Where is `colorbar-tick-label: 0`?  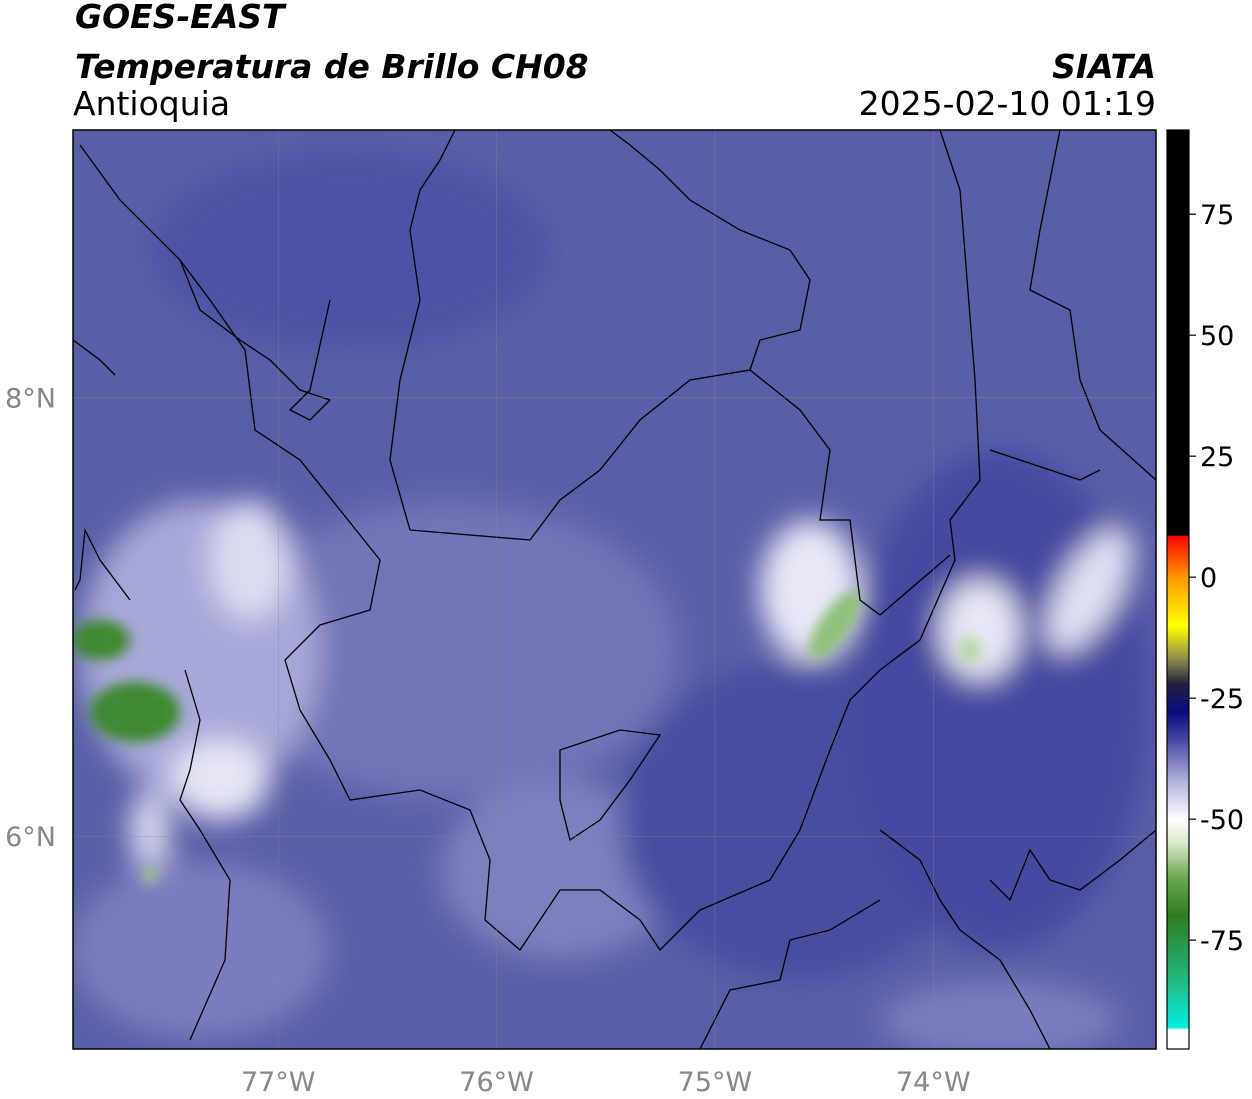 colorbar-tick-label: 0 is located at coordinates (1208, 578).